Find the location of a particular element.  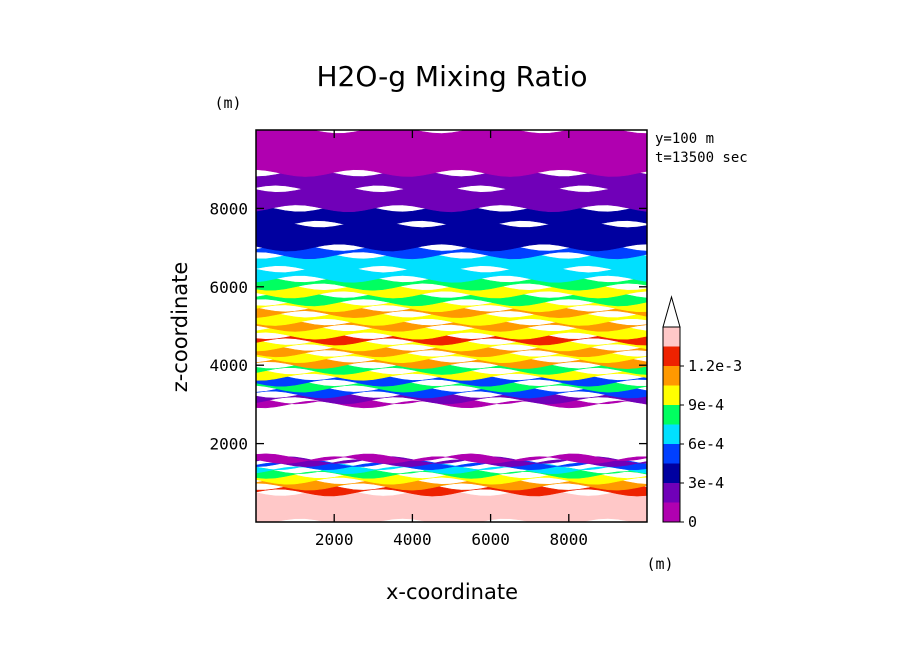

colorbar-tick-label: 9e-4 is located at coordinates (706, 405).